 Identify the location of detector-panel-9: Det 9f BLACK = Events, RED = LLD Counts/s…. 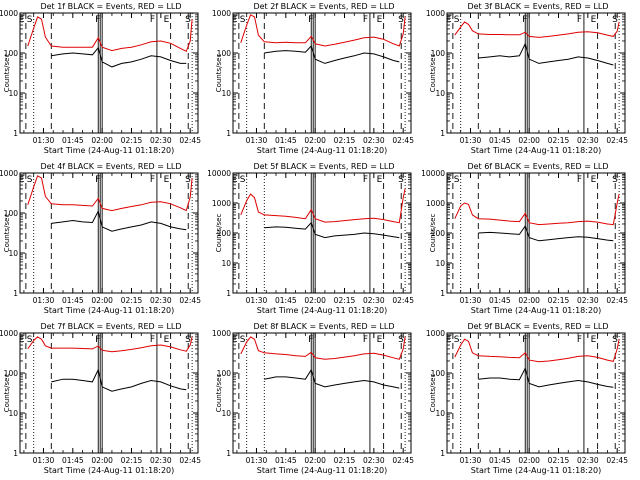
(527, 398).